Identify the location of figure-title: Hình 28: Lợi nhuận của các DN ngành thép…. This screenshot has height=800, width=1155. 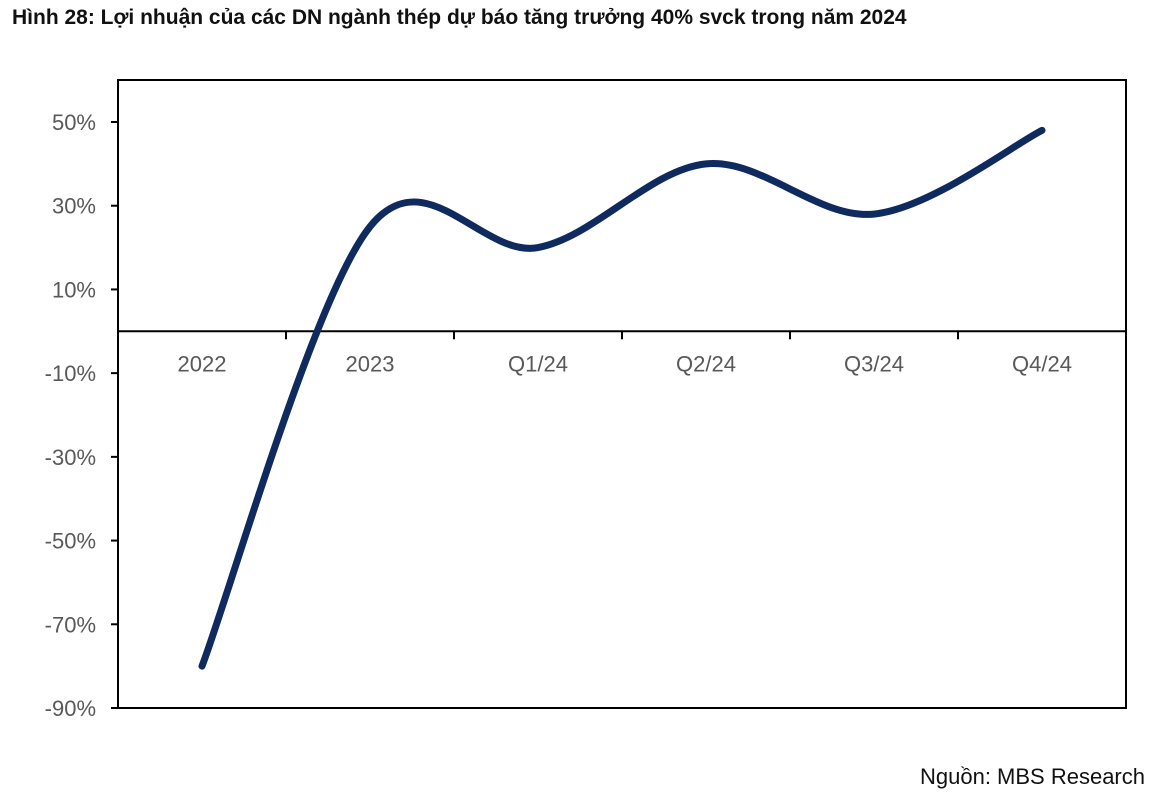
(459, 17).